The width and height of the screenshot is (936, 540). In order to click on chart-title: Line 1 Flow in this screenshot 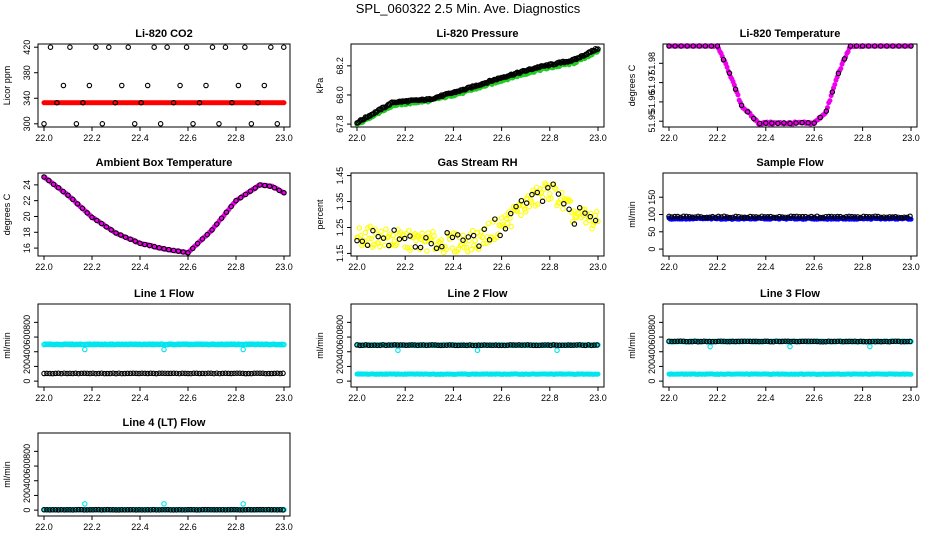, I will do `click(164, 294)`.